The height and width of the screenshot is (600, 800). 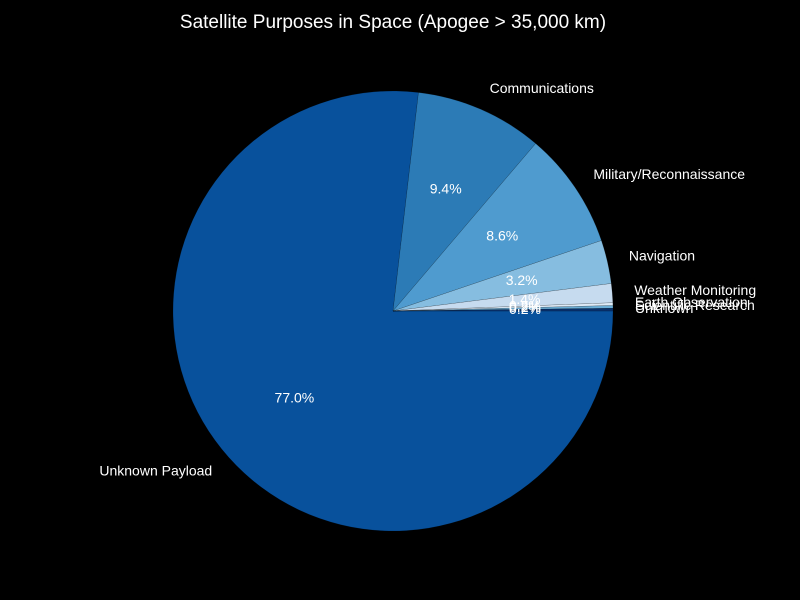 What do you see at coordinates (695, 290) in the screenshot?
I see `slice-label-weather-monitoring: Weather Monitoring` at bounding box center [695, 290].